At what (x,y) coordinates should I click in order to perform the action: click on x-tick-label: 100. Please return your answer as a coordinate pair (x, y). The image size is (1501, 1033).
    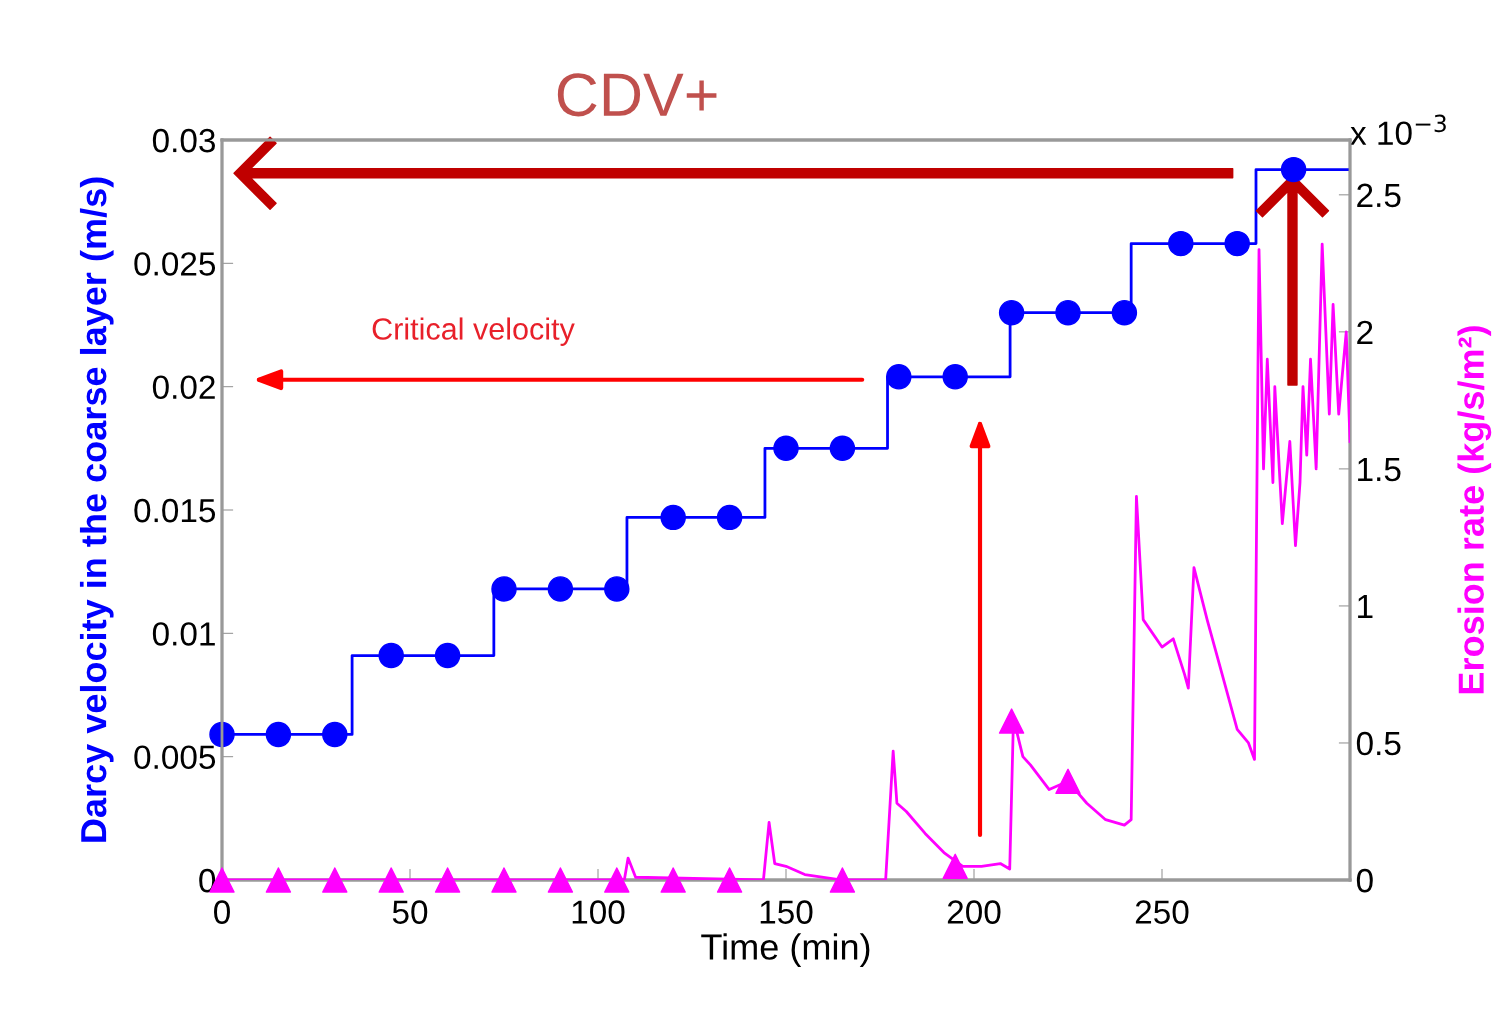
    Looking at the image, I should click on (598, 912).